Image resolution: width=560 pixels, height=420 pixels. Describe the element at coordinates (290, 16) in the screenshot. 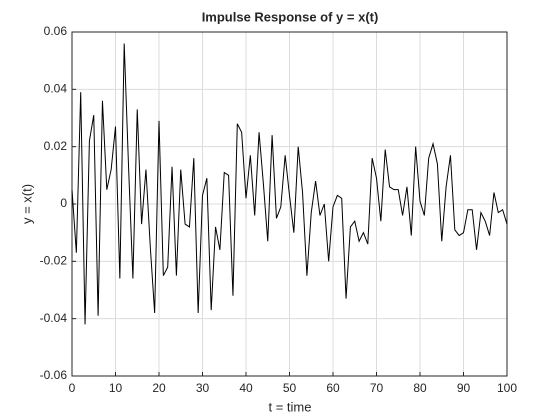

I see `chart-title: Impulse Response of y = x(t)` at that location.